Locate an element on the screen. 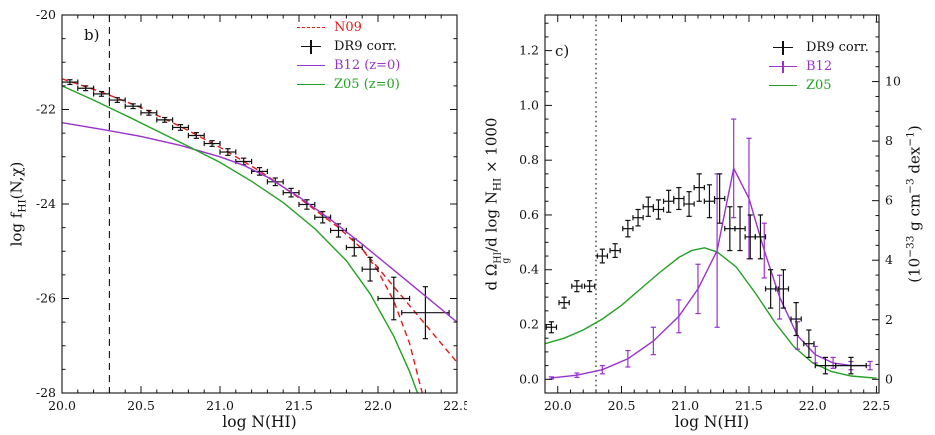 The image size is (935, 435). legend-item-z05: Z05 is located at coordinates (818, 85).